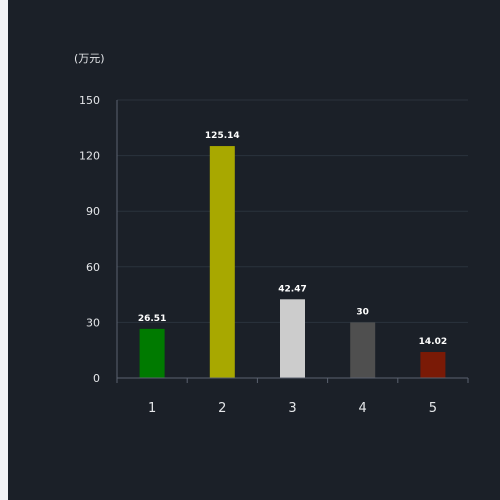 The height and width of the screenshot is (500, 500). What do you see at coordinates (433, 342) in the screenshot?
I see `data-label: 14.02` at bounding box center [433, 342].